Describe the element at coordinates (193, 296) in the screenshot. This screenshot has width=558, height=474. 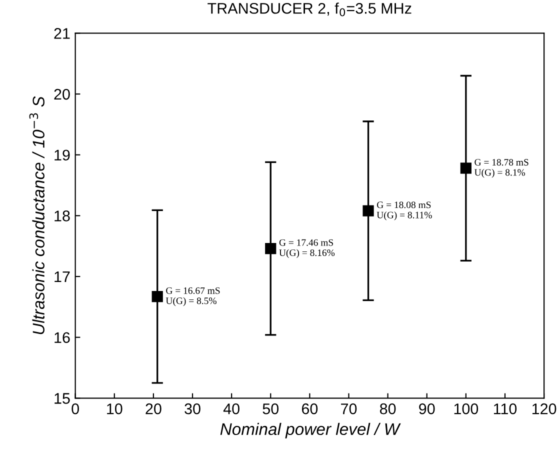
I see `annotation: G = 16.67 mS U(G) = 8.5%` at that location.